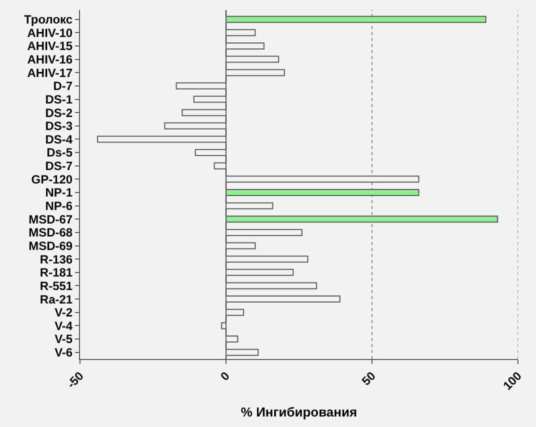  I want to click on y-tick-label: V-2, so click(63, 313).